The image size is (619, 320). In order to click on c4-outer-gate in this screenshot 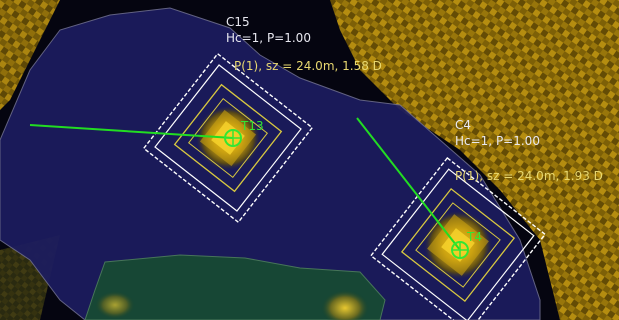, I will do `click(458, 238)`.